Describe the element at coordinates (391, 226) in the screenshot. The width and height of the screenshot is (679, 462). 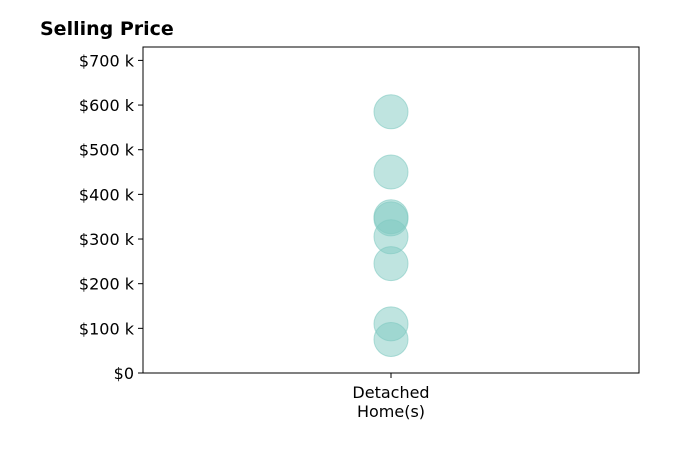
I see `data-points` at that location.